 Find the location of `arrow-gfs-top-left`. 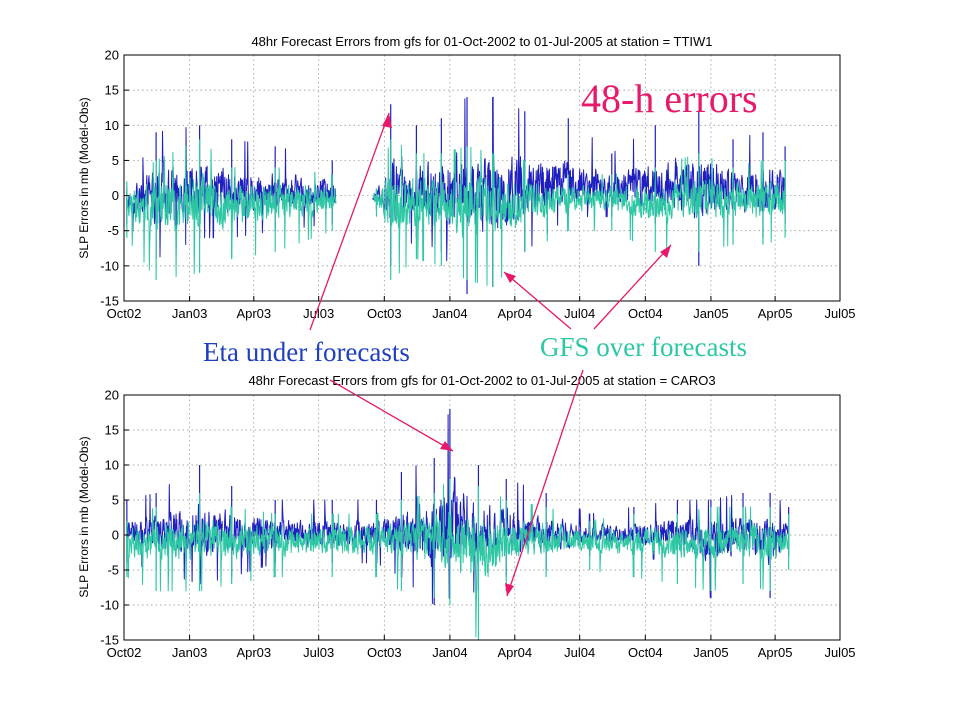

arrow-gfs-top-left is located at coordinates (537, 300).